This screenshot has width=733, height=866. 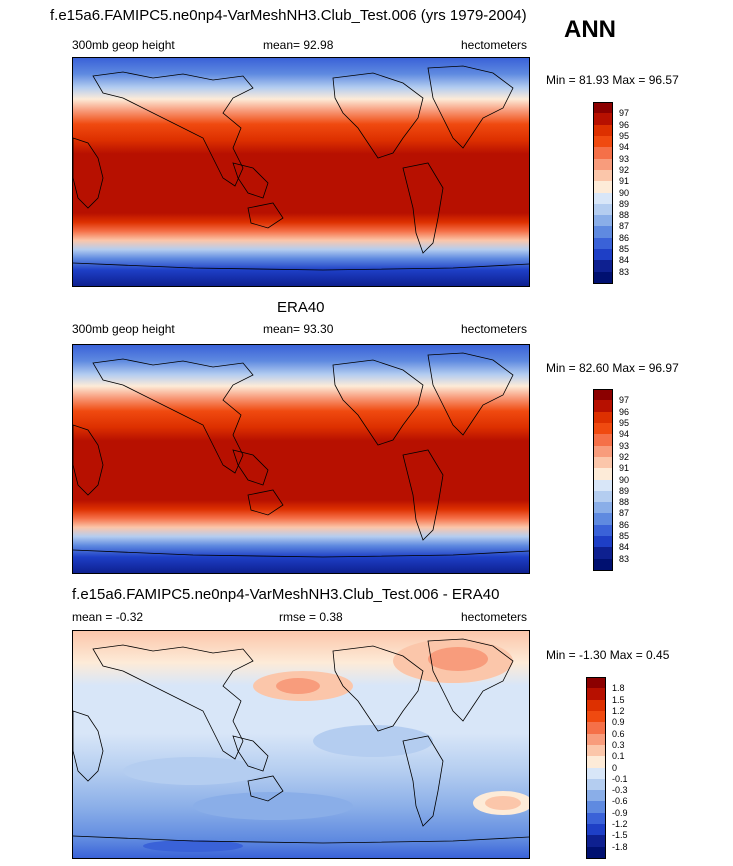 What do you see at coordinates (494, 45) in the screenshot?
I see `panel1-units-label: hectometers` at bounding box center [494, 45].